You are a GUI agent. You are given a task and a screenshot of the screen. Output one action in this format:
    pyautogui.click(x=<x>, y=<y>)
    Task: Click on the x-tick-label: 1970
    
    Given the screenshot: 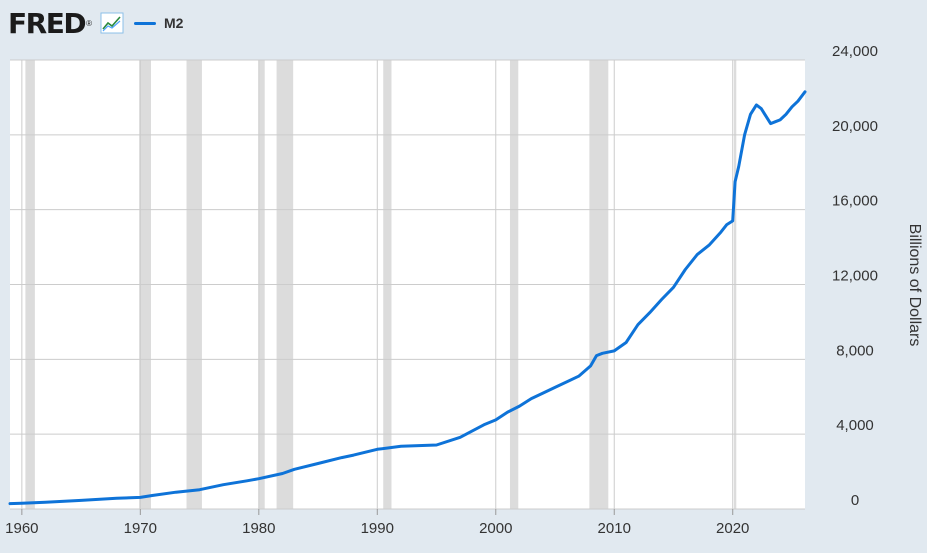 What is the action you would take?
    pyautogui.click(x=140, y=528)
    